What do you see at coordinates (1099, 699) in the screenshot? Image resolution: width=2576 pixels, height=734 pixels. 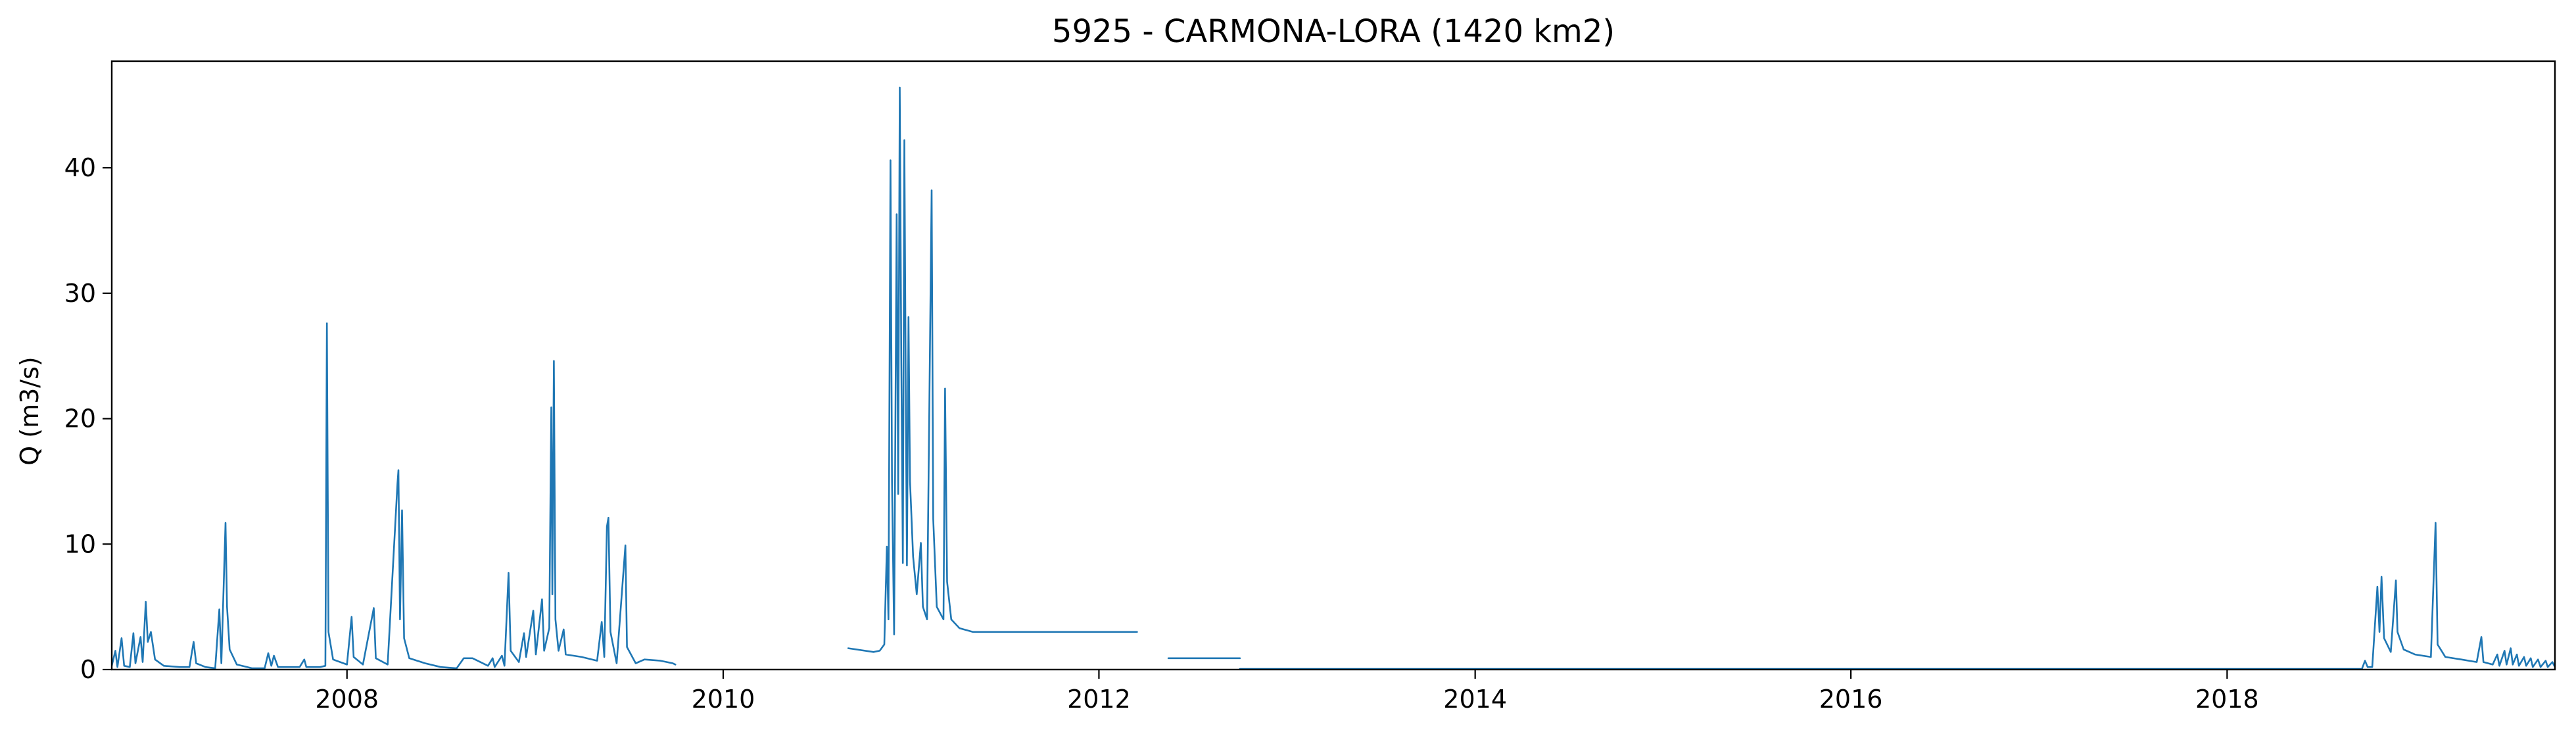 I see `x-tick-label: 2012` at bounding box center [1099, 699].